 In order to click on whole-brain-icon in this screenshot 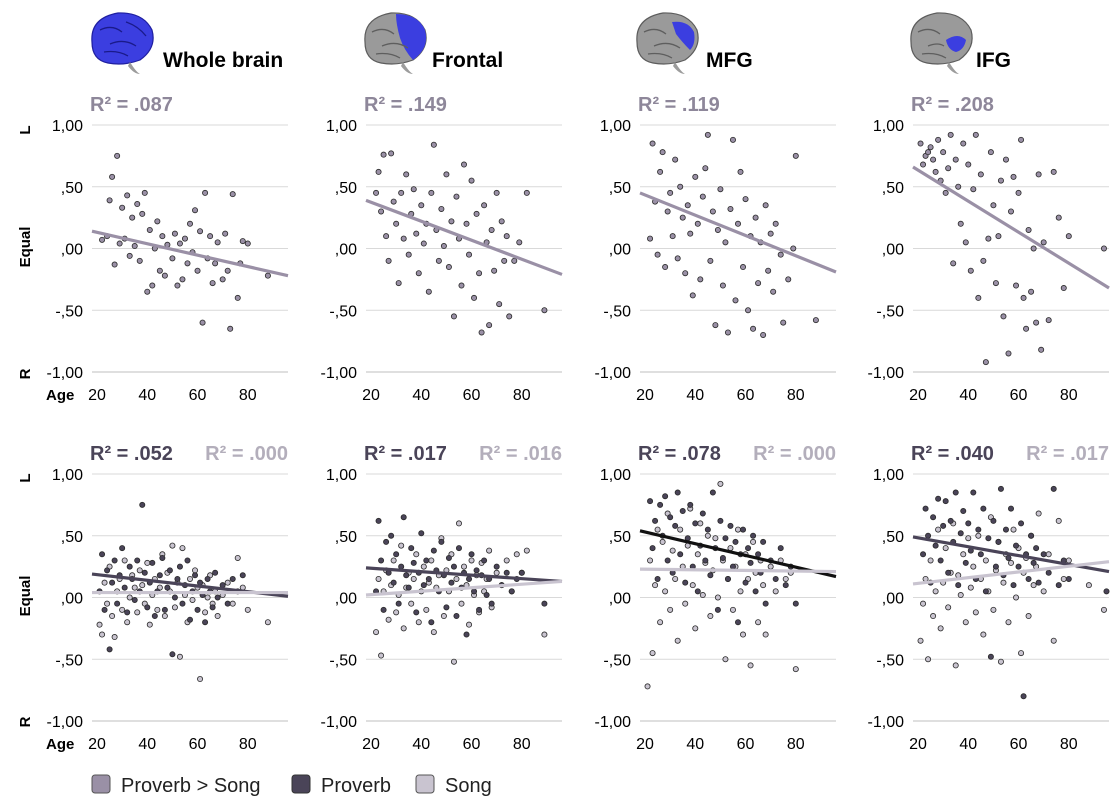, I will do `click(122, 43)`.